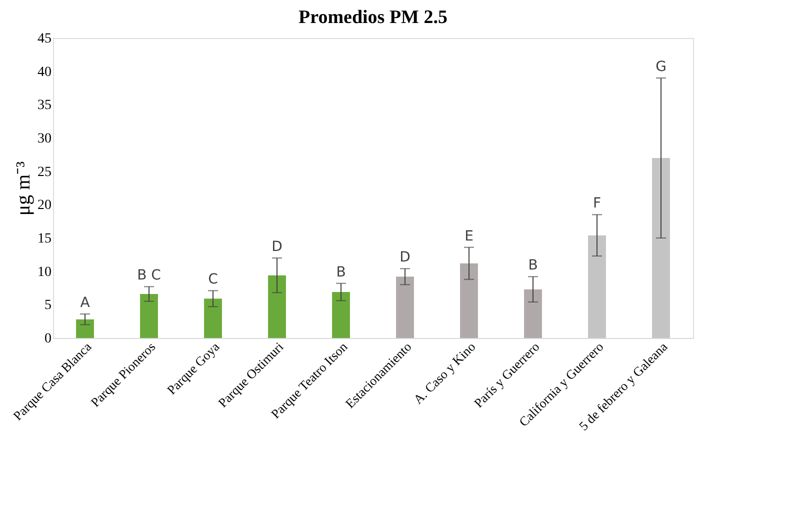  Describe the element at coordinates (45, 206) in the screenshot. I see `y-tick-label: 20` at that location.